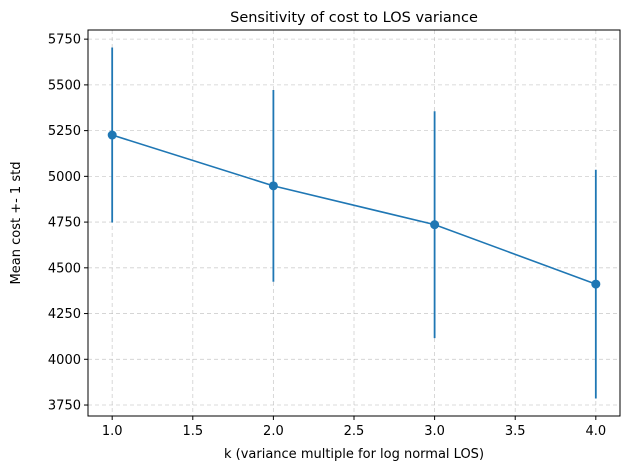 The image size is (630, 470). I want to click on y-tick-label: 5000, so click(64, 177).